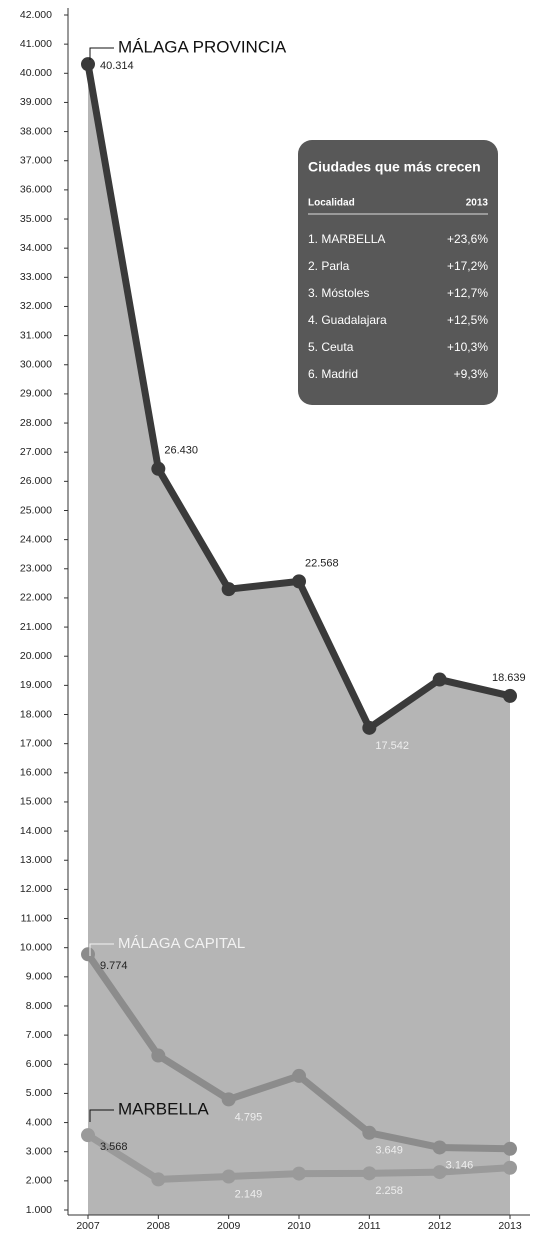  What do you see at coordinates (249, 1194) in the screenshot?
I see `value-label: 2.149` at bounding box center [249, 1194].